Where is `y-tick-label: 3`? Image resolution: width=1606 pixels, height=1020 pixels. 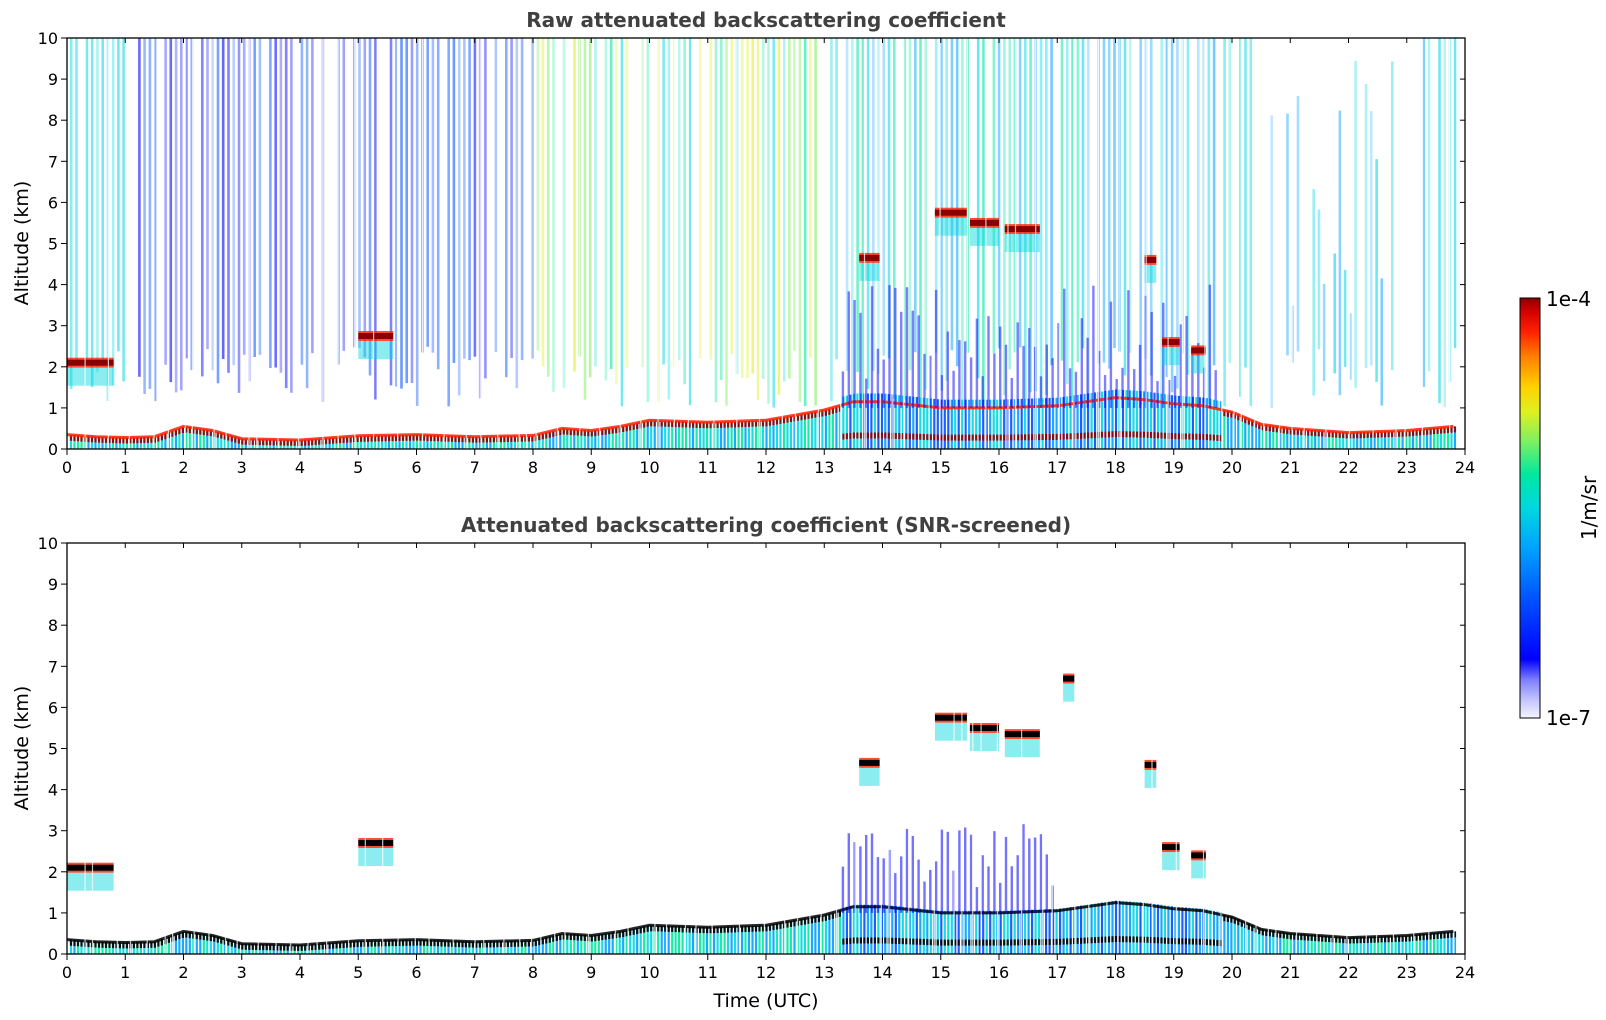 y-tick-label: 3 is located at coordinates (53, 326).